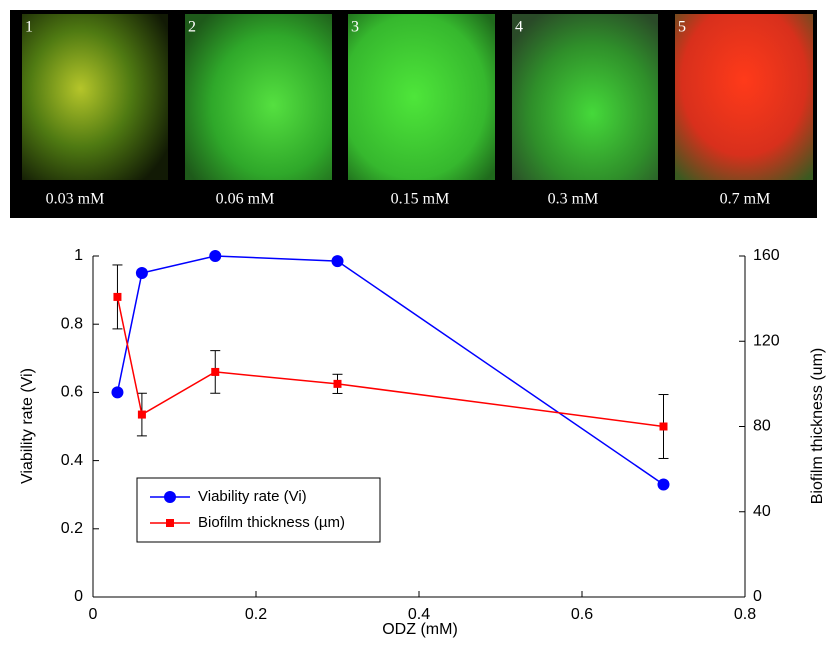 This screenshot has height=646, width=827. What do you see at coordinates (192, 27) in the screenshot?
I see `panel-number: 2` at bounding box center [192, 27].